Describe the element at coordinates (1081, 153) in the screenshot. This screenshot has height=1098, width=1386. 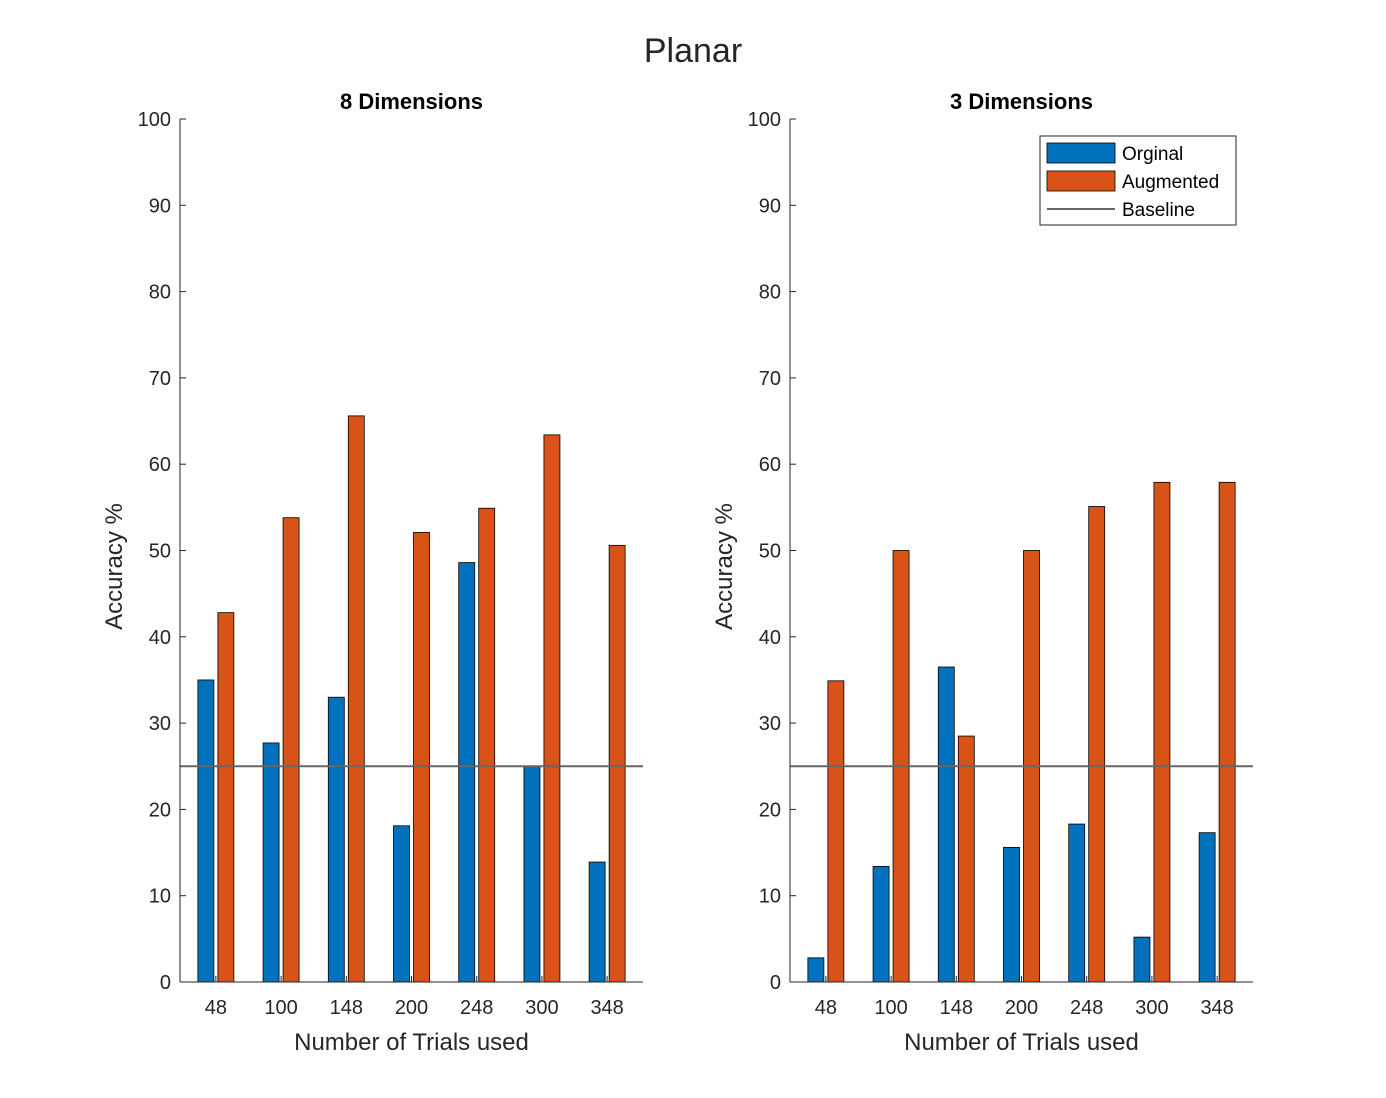
I see `legend-item-original-swatch` at that location.